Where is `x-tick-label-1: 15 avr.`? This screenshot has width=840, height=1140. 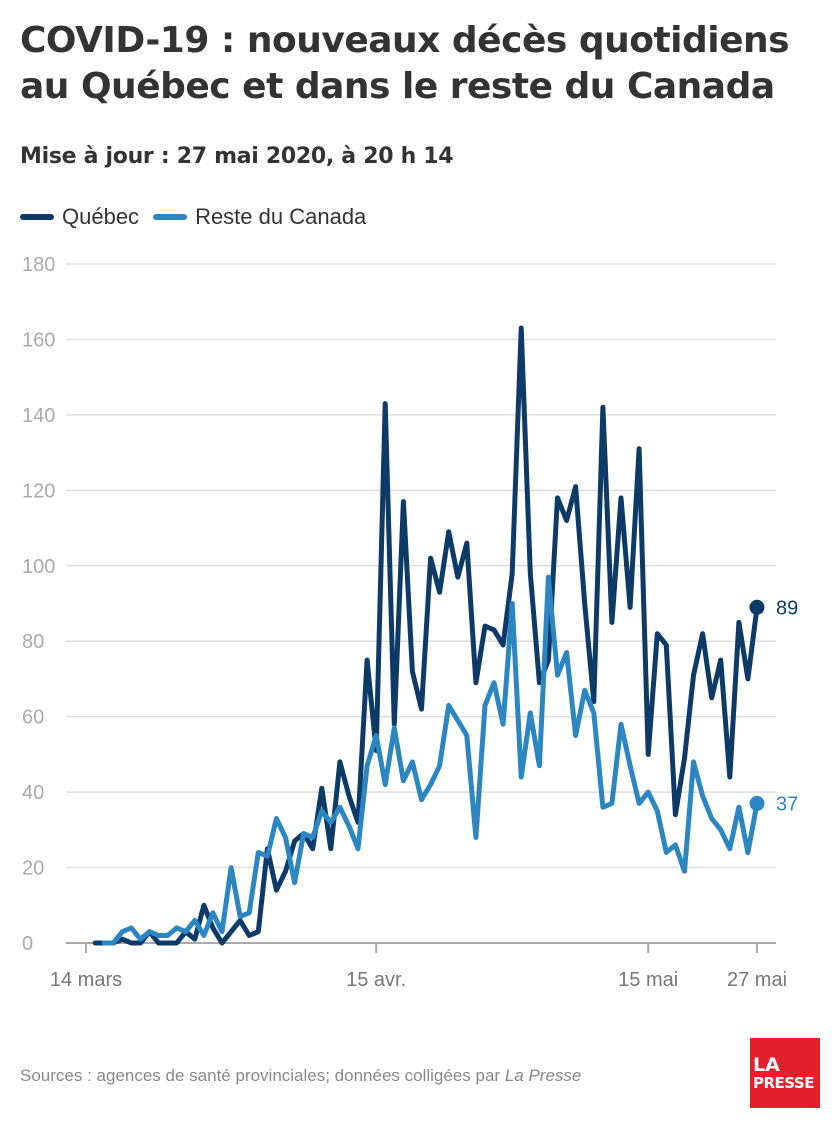 x-tick-label-1: 15 avr. is located at coordinates (376, 980).